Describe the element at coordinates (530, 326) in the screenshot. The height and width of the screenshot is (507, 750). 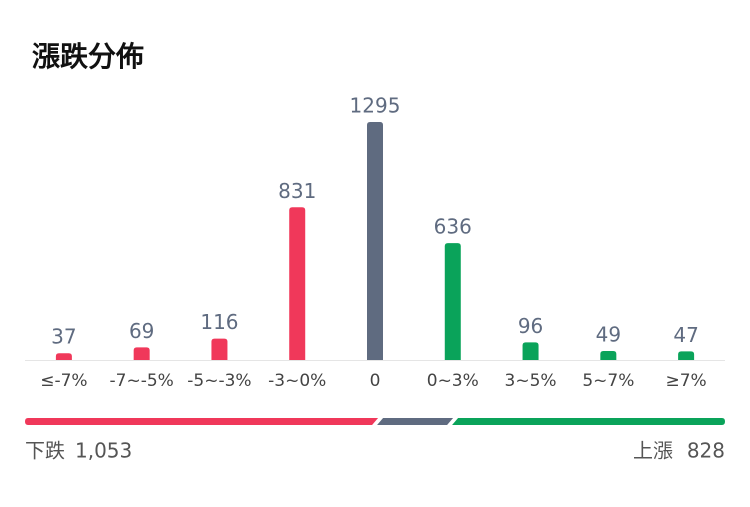
I see `value-label: 96` at that location.